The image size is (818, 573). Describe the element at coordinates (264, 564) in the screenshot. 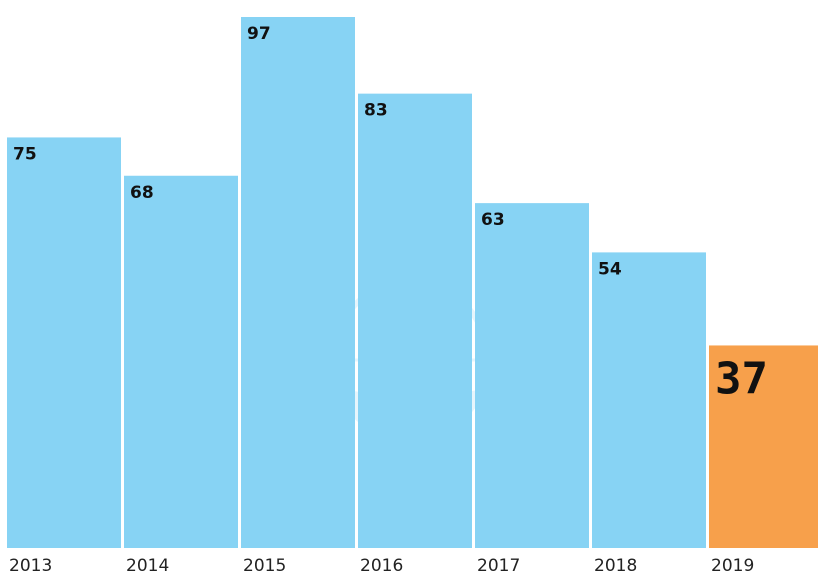

I see `x-tick-2015: 2015` at that location.